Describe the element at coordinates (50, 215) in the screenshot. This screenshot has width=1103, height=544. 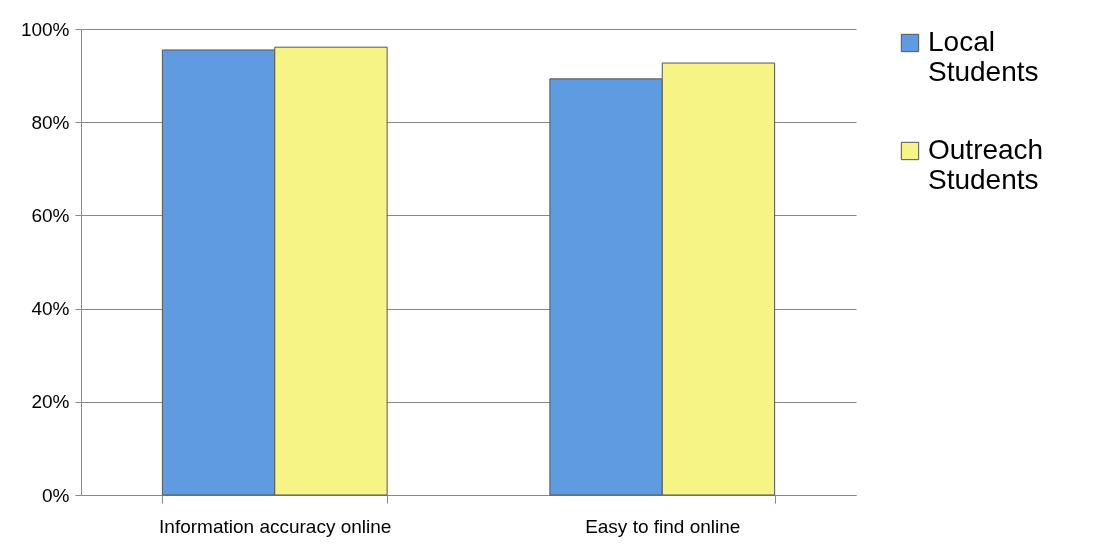
I see `y-tick-label: 60%` at that location.